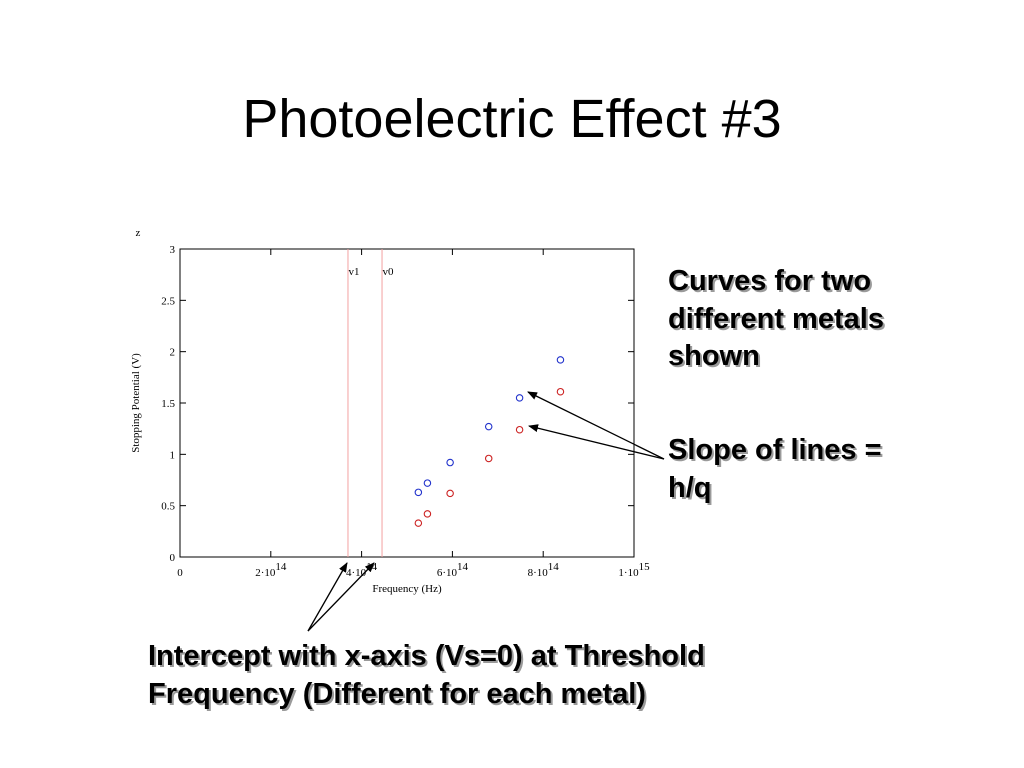 The height and width of the screenshot is (768, 1024). What do you see at coordinates (138, 233) in the screenshot?
I see `corner-label: z` at bounding box center [138, 233].